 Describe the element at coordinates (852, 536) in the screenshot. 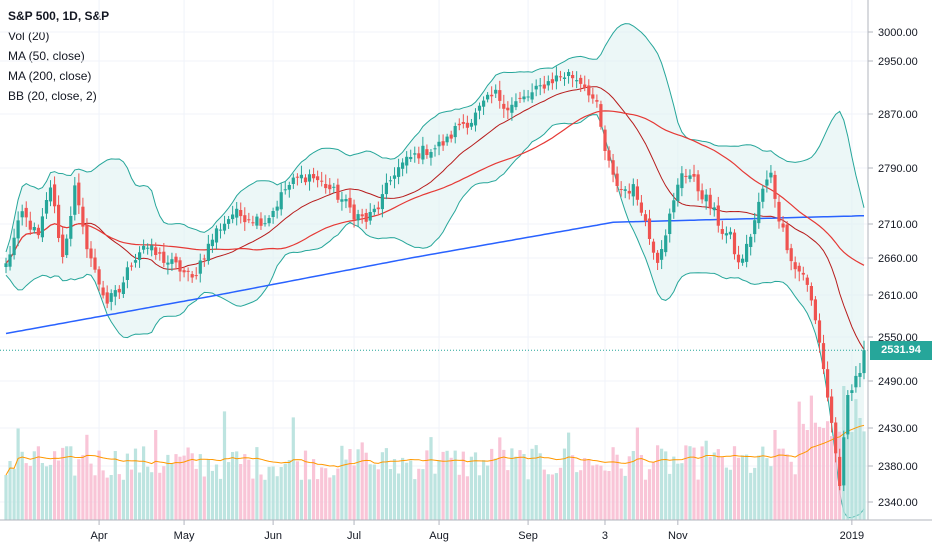

I see `time-tick-label: 2019` at that location.